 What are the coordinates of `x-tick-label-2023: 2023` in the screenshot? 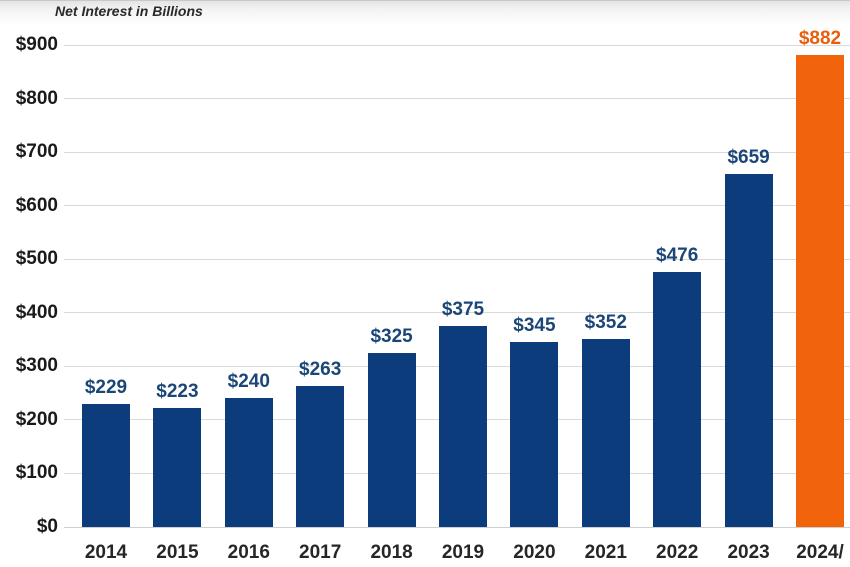 It's located at (748, 552).